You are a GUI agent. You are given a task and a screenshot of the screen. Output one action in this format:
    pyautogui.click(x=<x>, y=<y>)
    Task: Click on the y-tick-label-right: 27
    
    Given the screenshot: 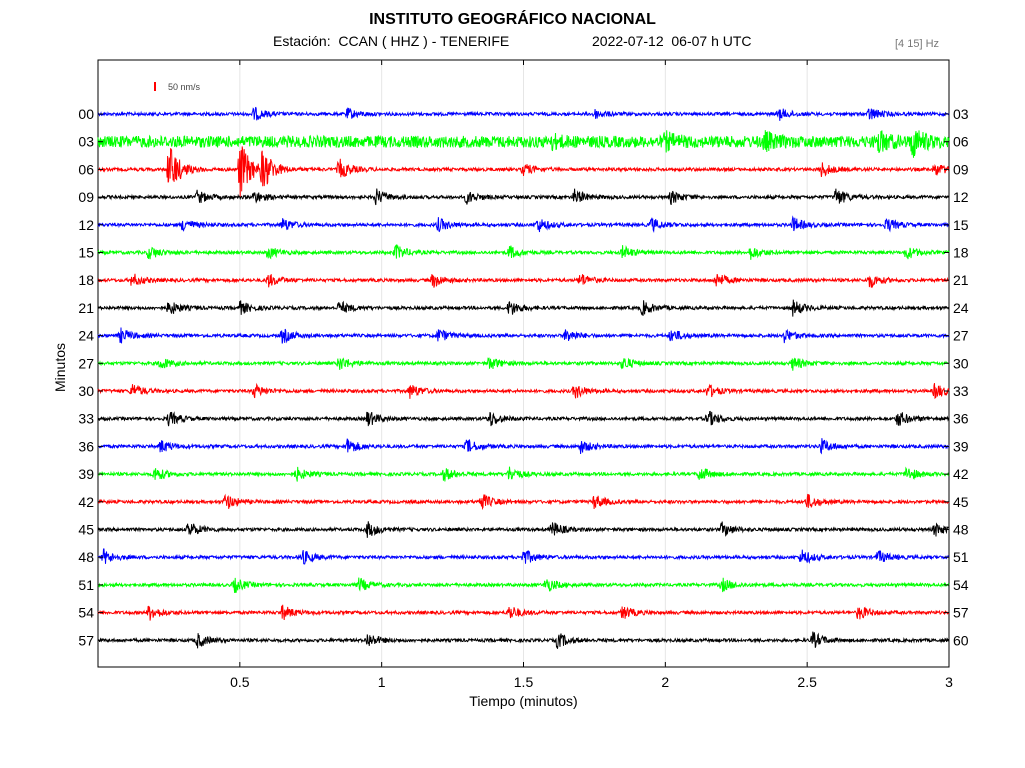 What is the action you would take?
    pyautogui.click(x=961, y=336)
    